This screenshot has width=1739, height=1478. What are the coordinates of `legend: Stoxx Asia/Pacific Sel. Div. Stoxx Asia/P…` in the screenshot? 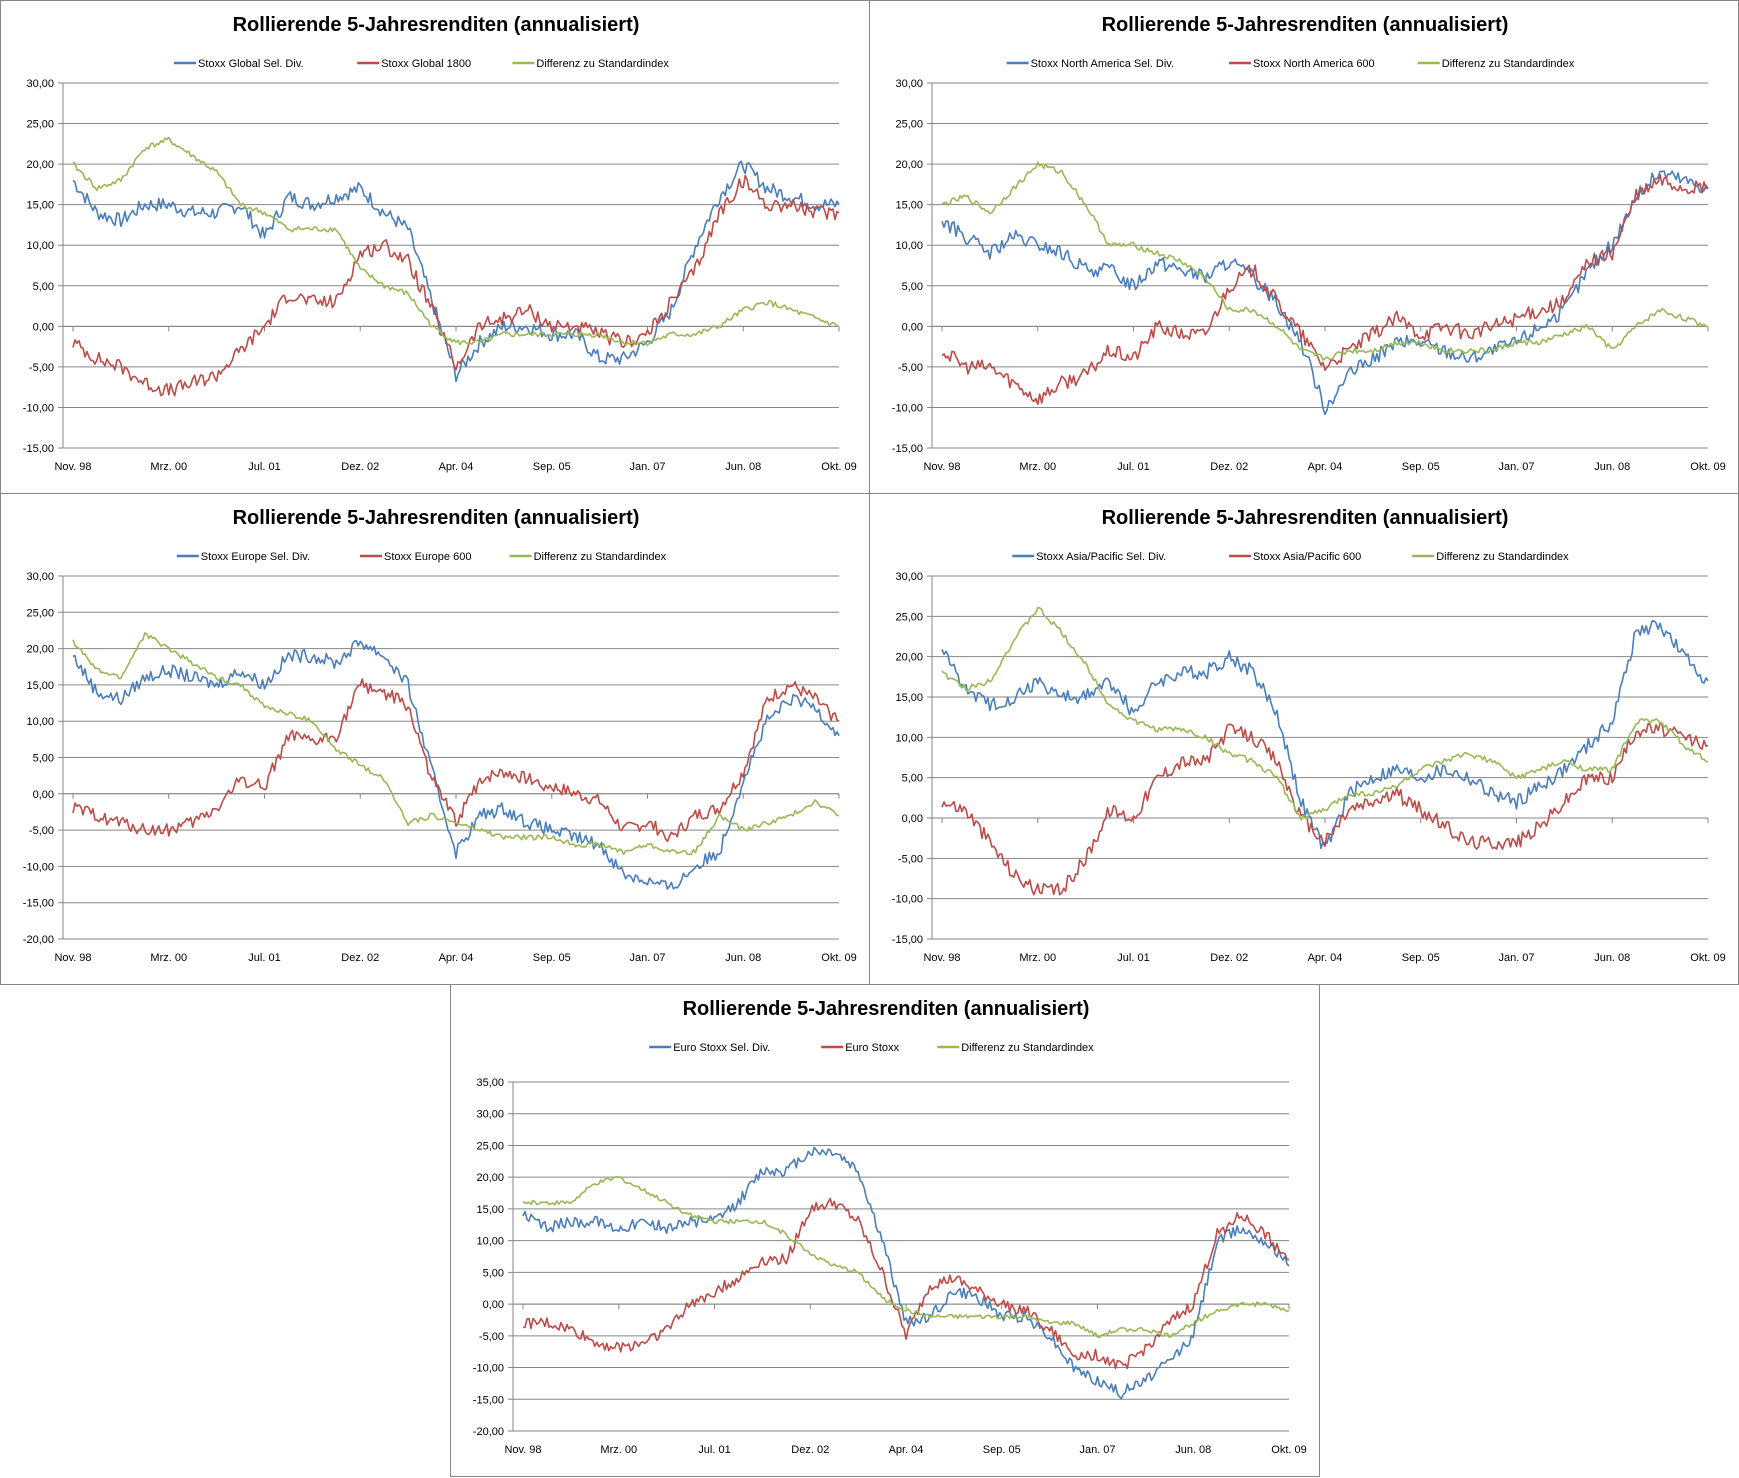 It's located at (1290, 557).